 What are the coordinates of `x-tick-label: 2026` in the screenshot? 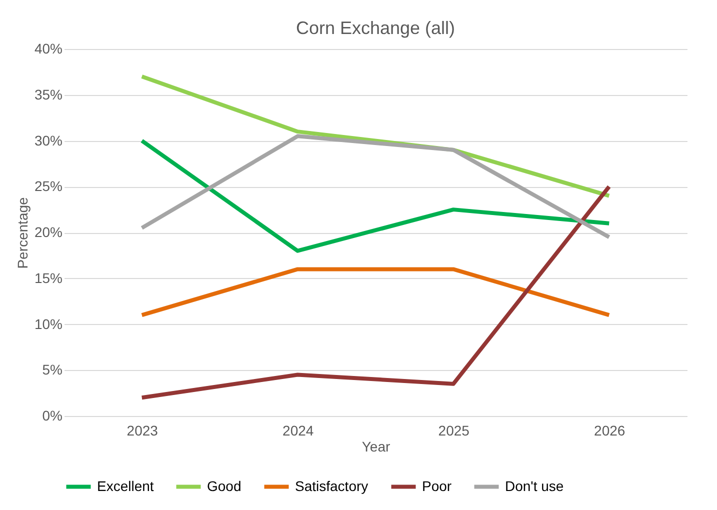 It's located at (610, 430).